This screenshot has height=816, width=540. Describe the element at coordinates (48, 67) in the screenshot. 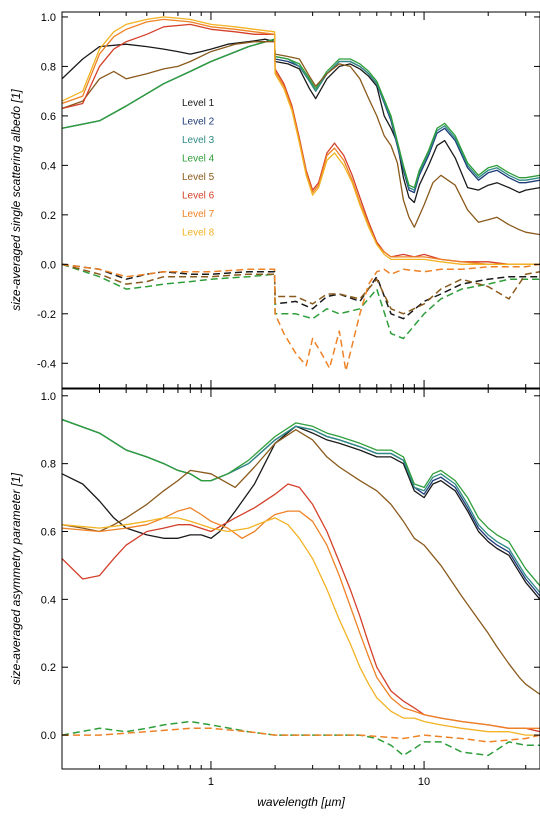

I see `albedo-y-tick-label: 0.8` at that location.